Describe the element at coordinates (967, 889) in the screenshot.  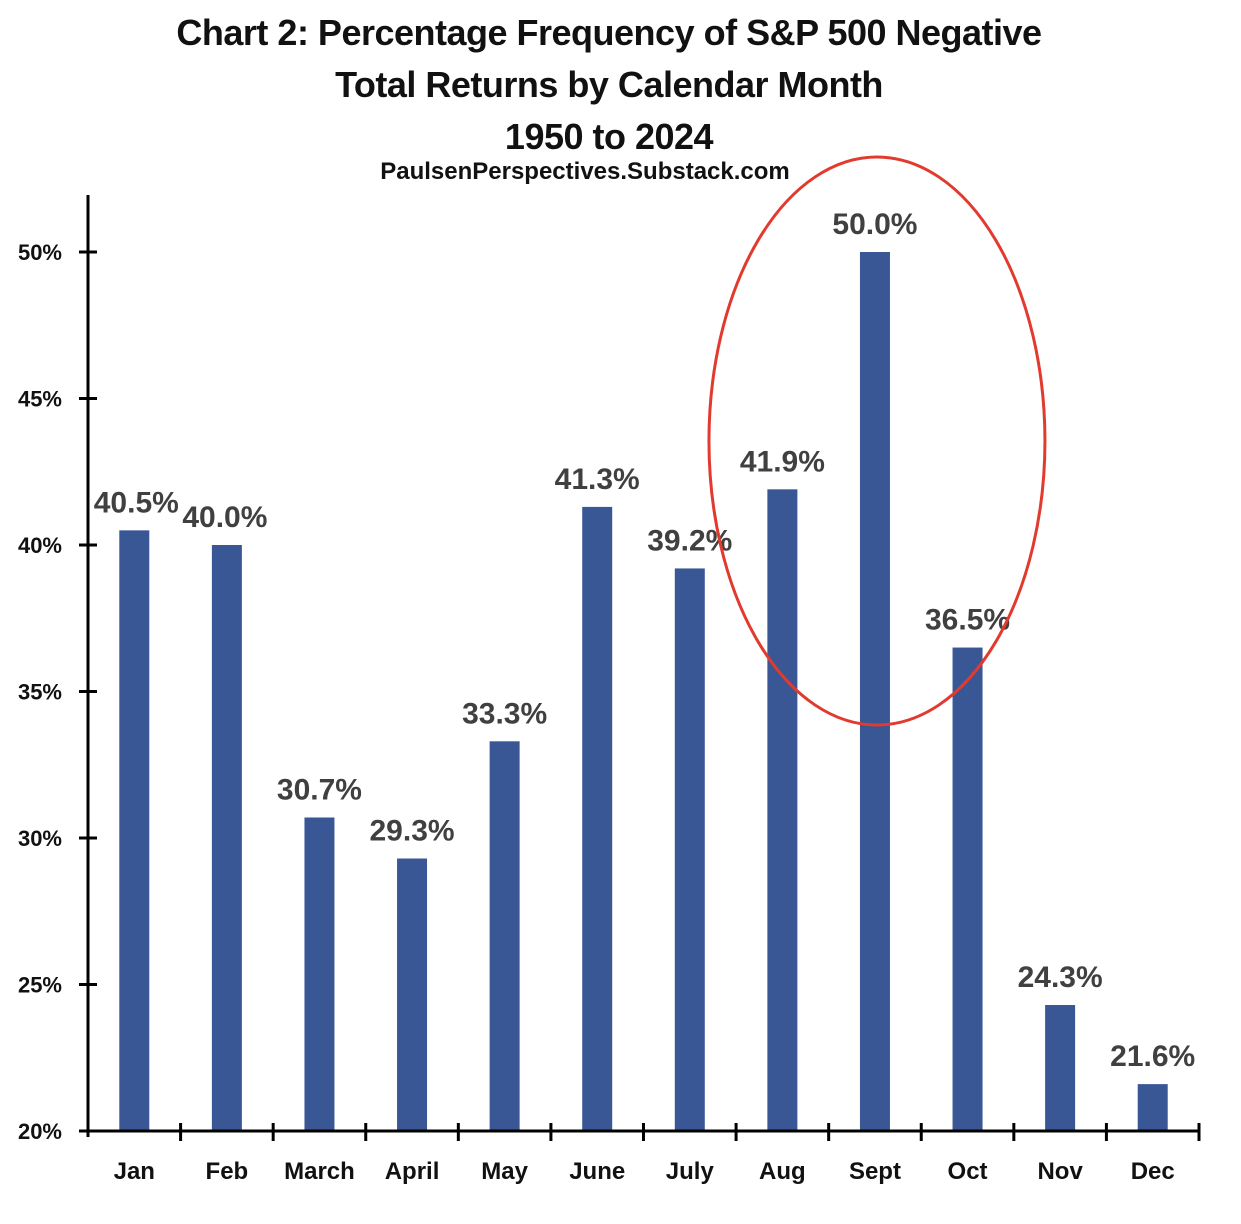
I see `bar-oct` at that location.